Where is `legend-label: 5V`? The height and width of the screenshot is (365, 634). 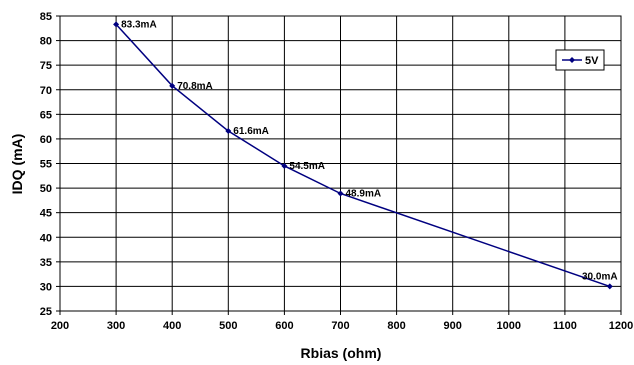
legend-label: 5V is located at coordinates (592, 61).